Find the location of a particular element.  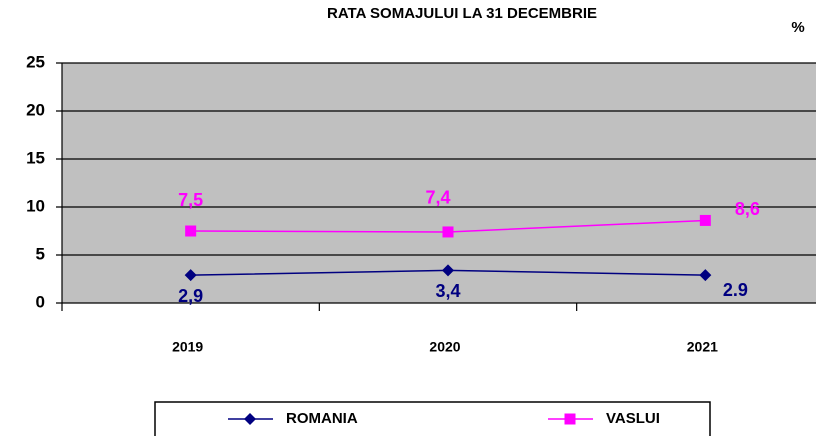

x-tick-label: 2019 is located at coordinates (187, 347).